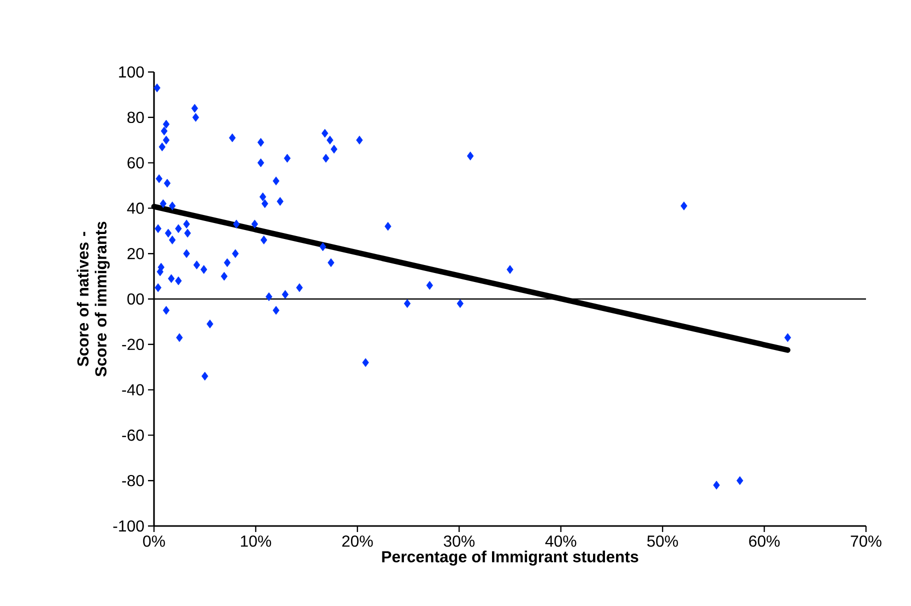 This screenshot has height=606, width=911. I want to click on y-tick-label: -80, so click(133, 480).